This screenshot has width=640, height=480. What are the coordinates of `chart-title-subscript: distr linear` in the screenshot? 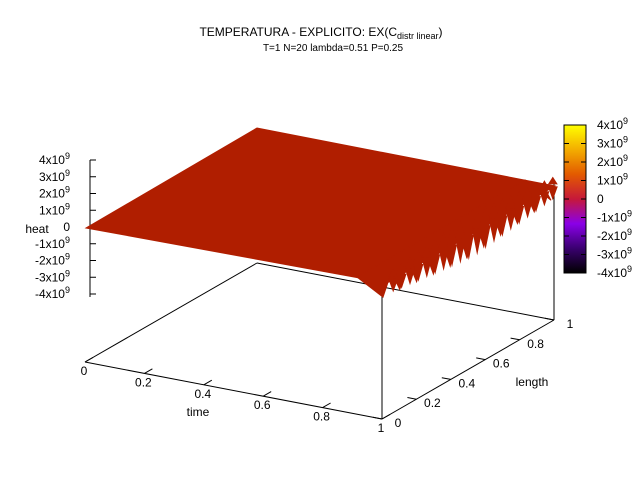 It's located at (418, 36).